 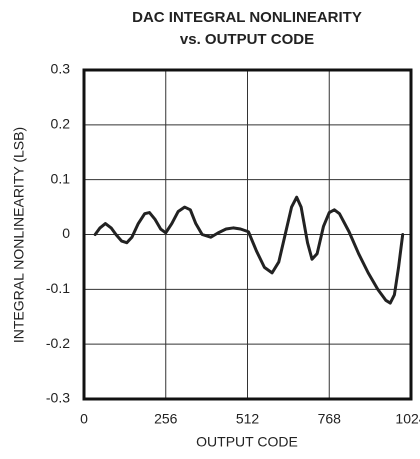 What do you see at coordinates (247, 442) in the screenshot?
I see `x-axis-label: OUTPUT CODE` at bounding box center [247, 442].